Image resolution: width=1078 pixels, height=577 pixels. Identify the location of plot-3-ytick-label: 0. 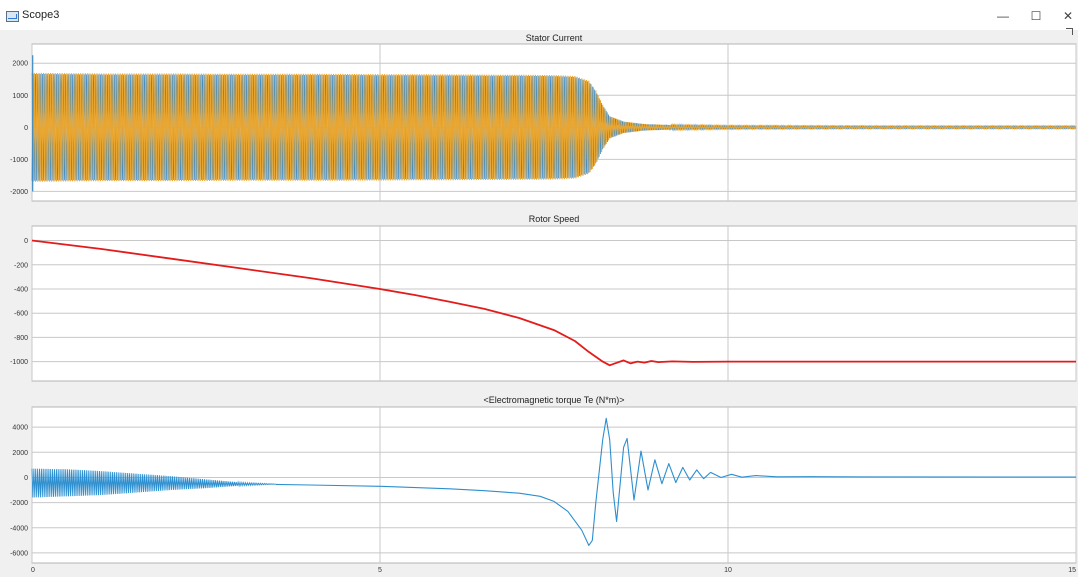
(26, 478).